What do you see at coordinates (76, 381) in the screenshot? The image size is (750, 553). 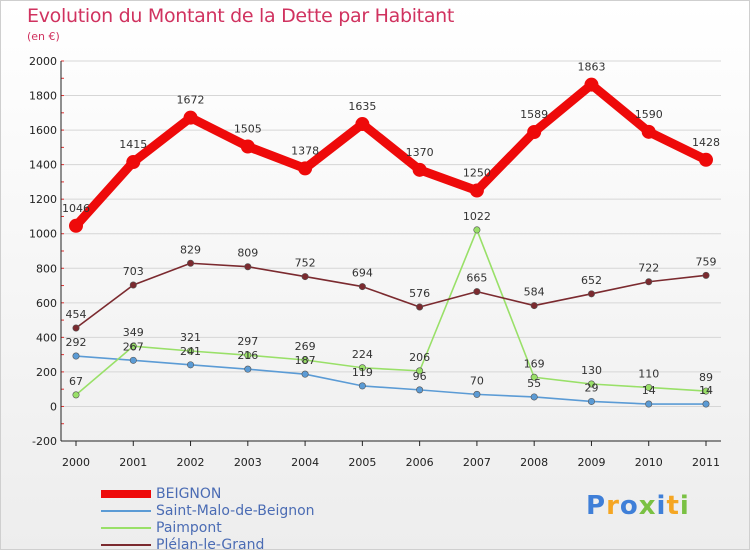 I see `data-label: 67` at bounding box center [76, 381].